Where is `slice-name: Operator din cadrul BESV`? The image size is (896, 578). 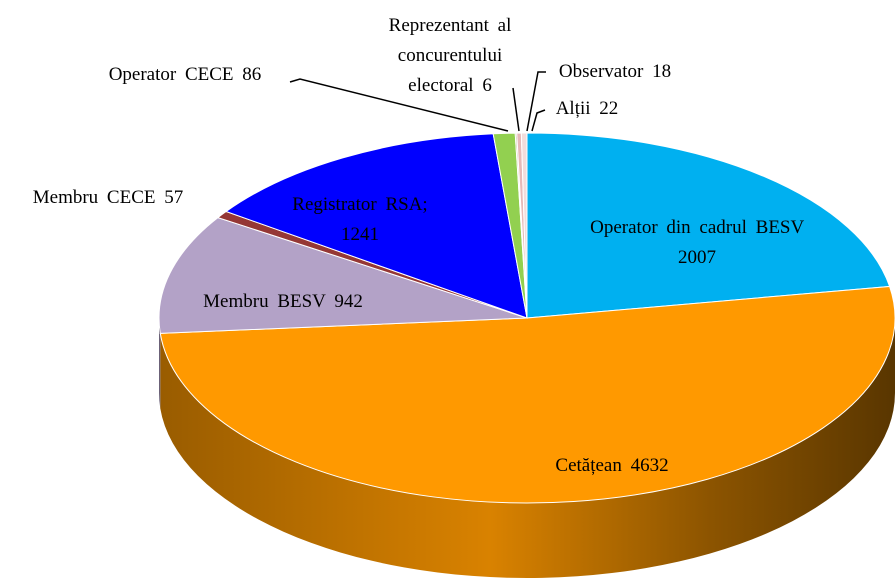
slice-name: Operator din cadrul BESV is located at coordinates (697, 227).